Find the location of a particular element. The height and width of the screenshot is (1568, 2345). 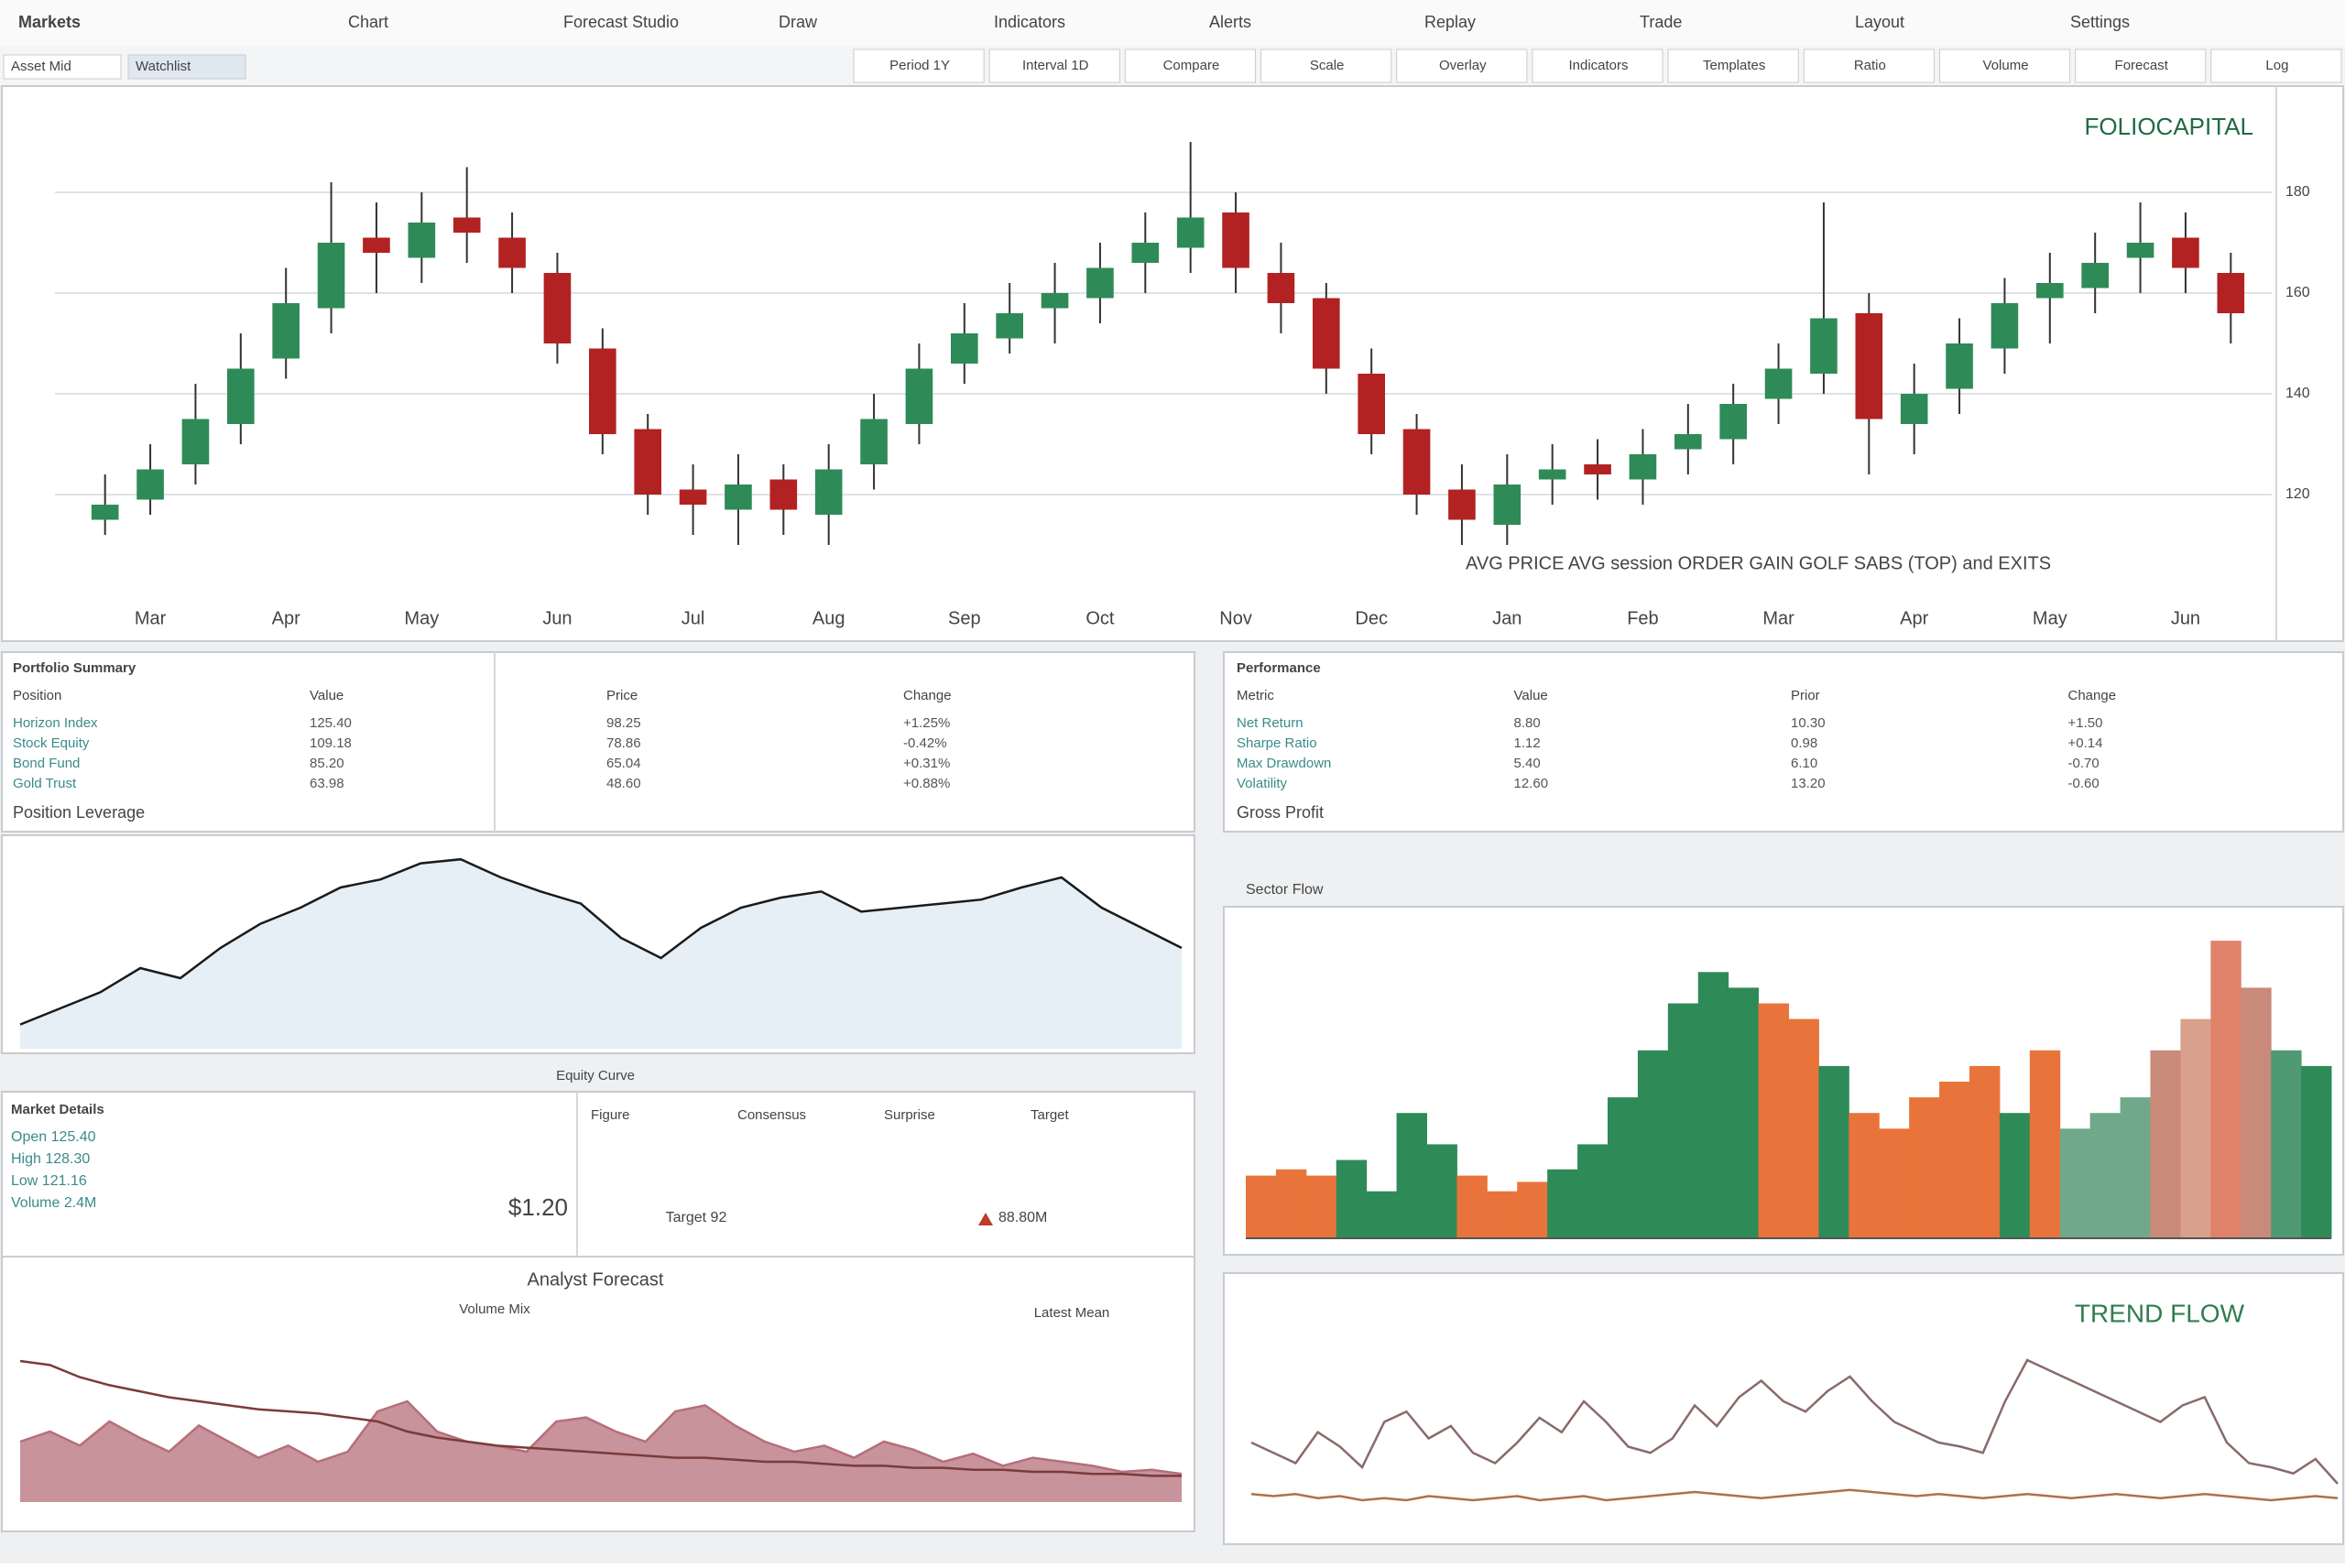

table-cell: -0.70 is located at coordinates (2084, 763).